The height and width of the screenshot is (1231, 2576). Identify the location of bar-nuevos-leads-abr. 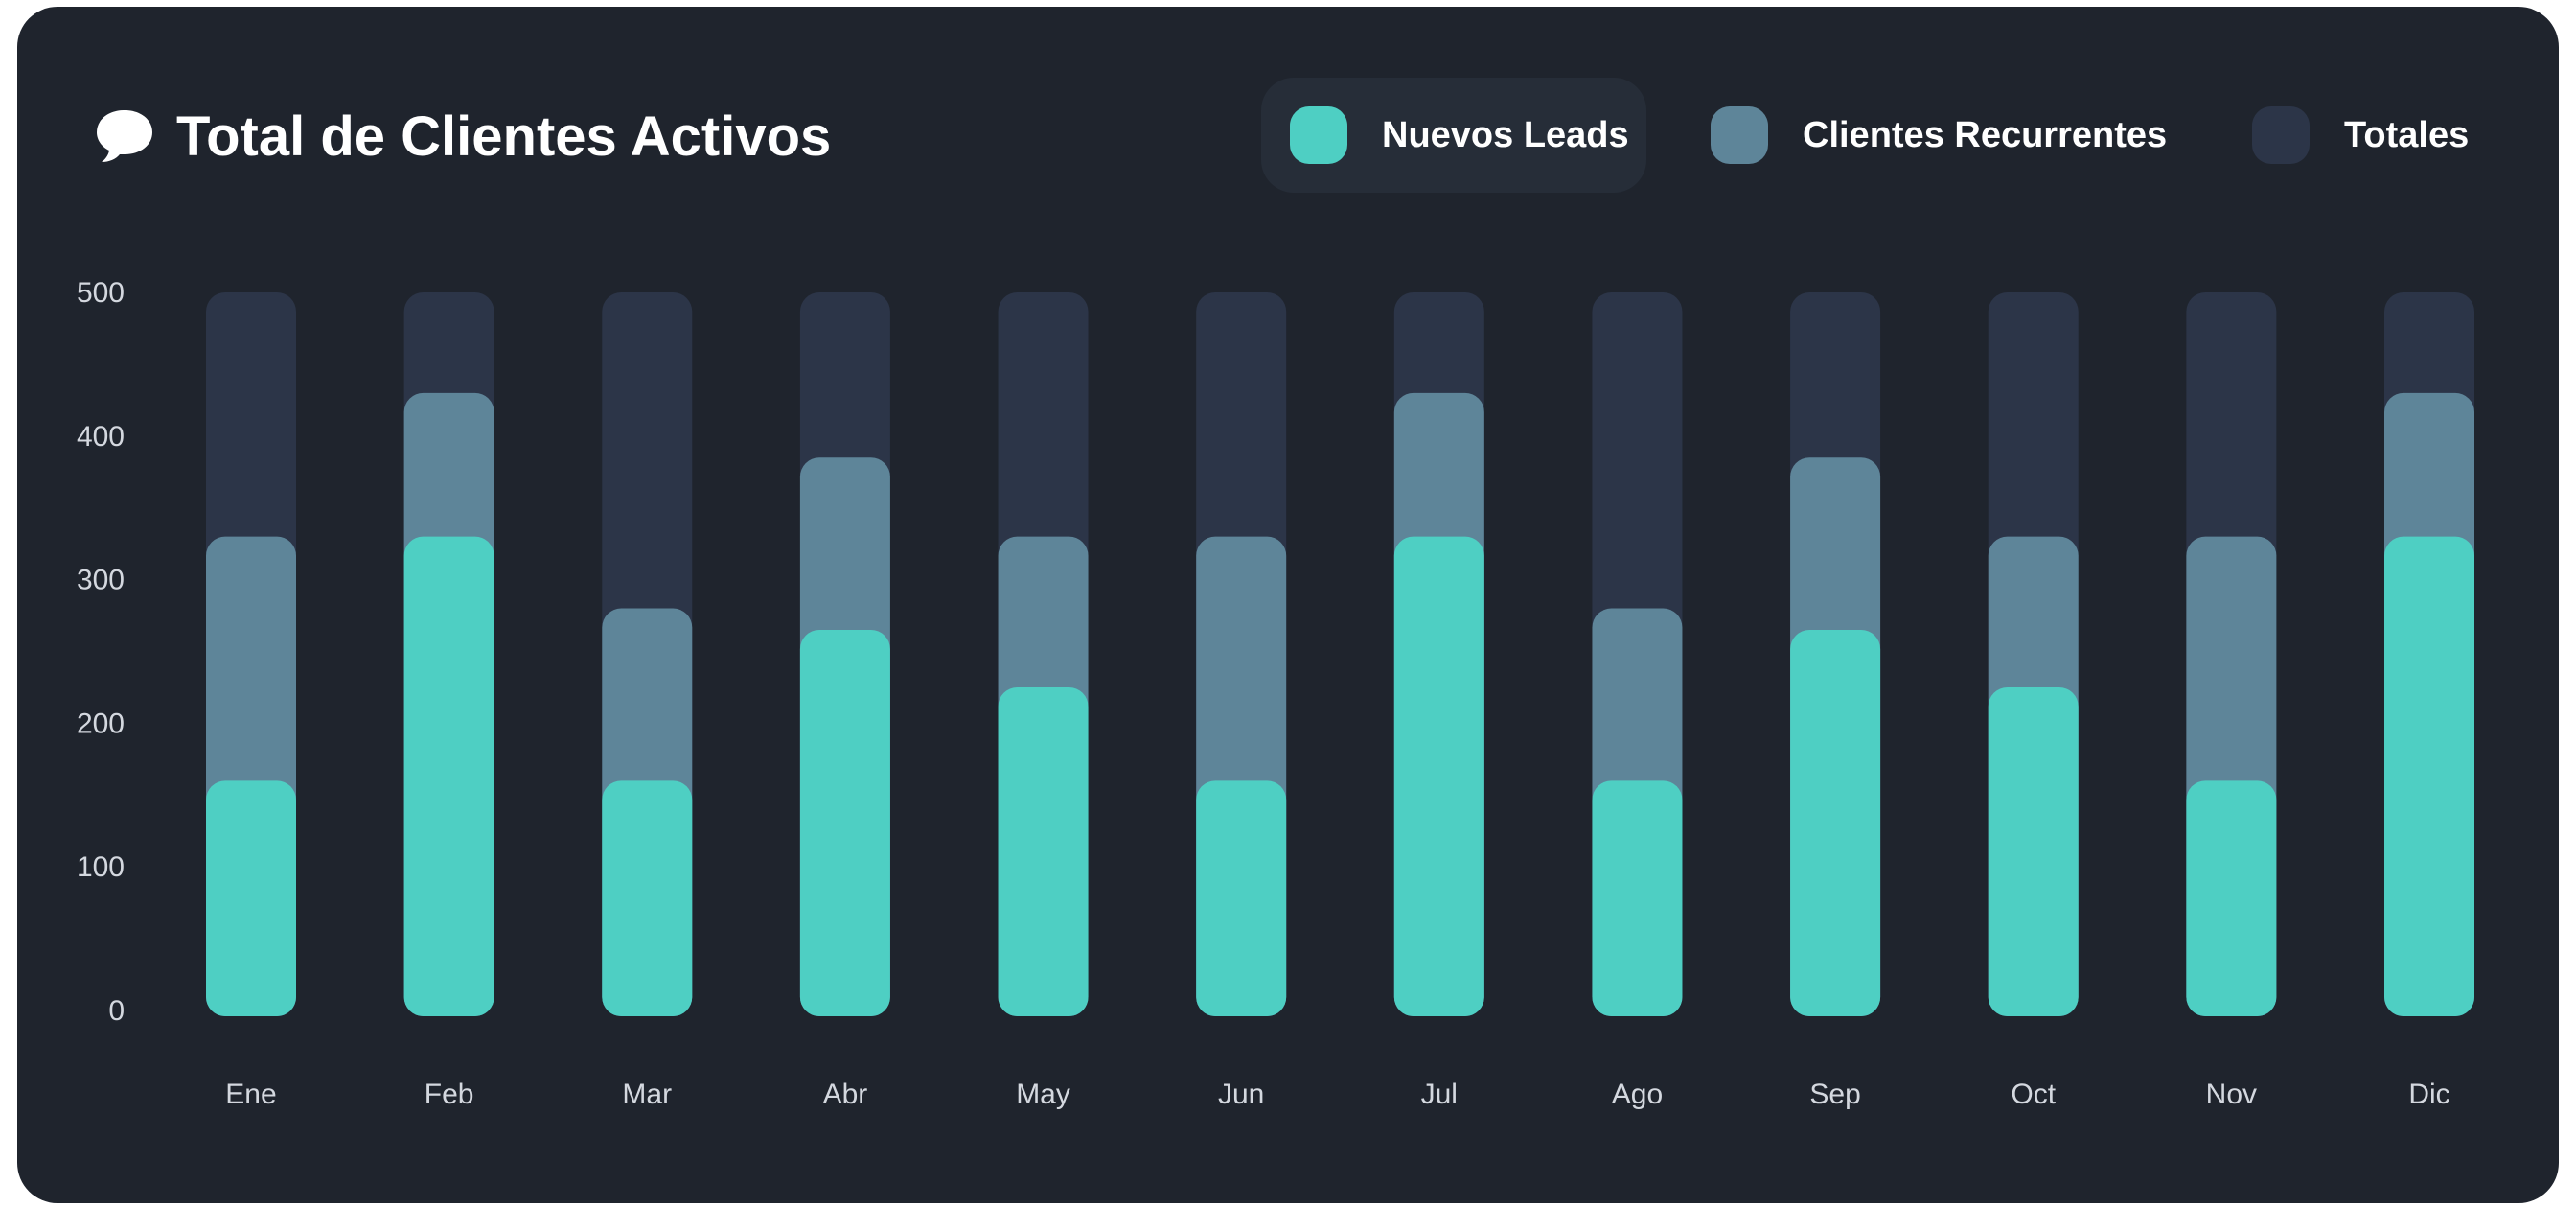
(844, 823).